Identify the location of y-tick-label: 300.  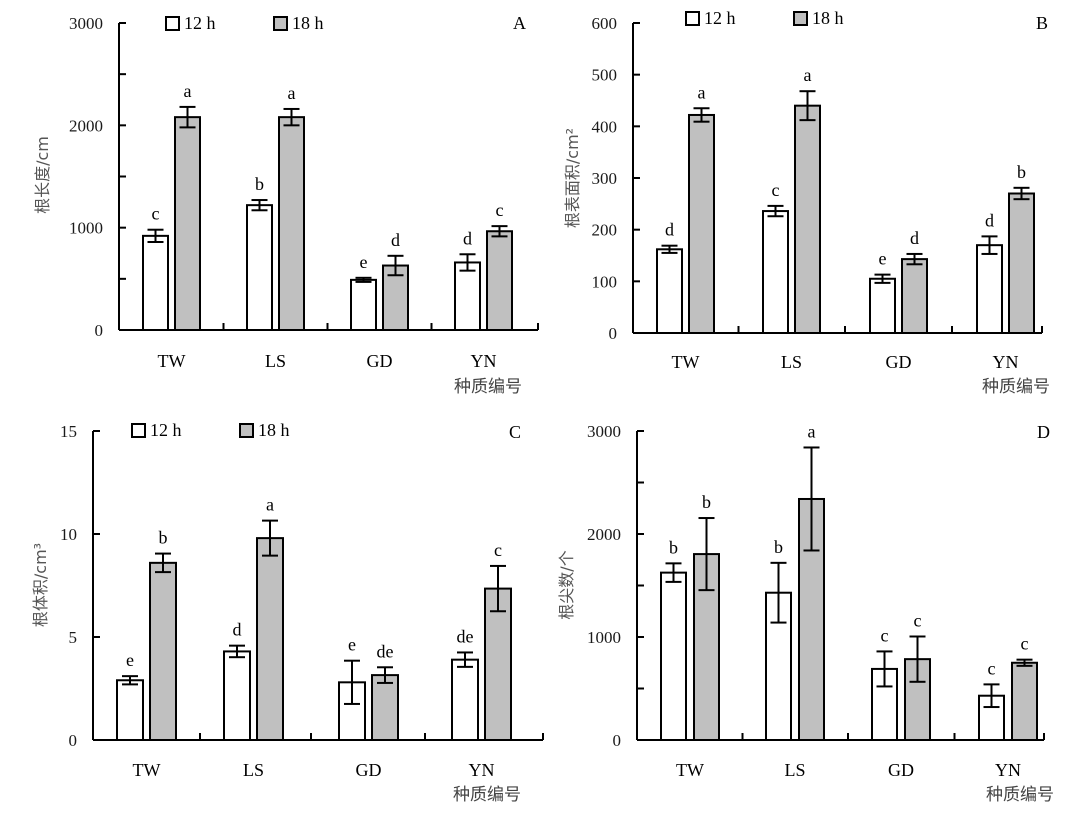
(605, 178).